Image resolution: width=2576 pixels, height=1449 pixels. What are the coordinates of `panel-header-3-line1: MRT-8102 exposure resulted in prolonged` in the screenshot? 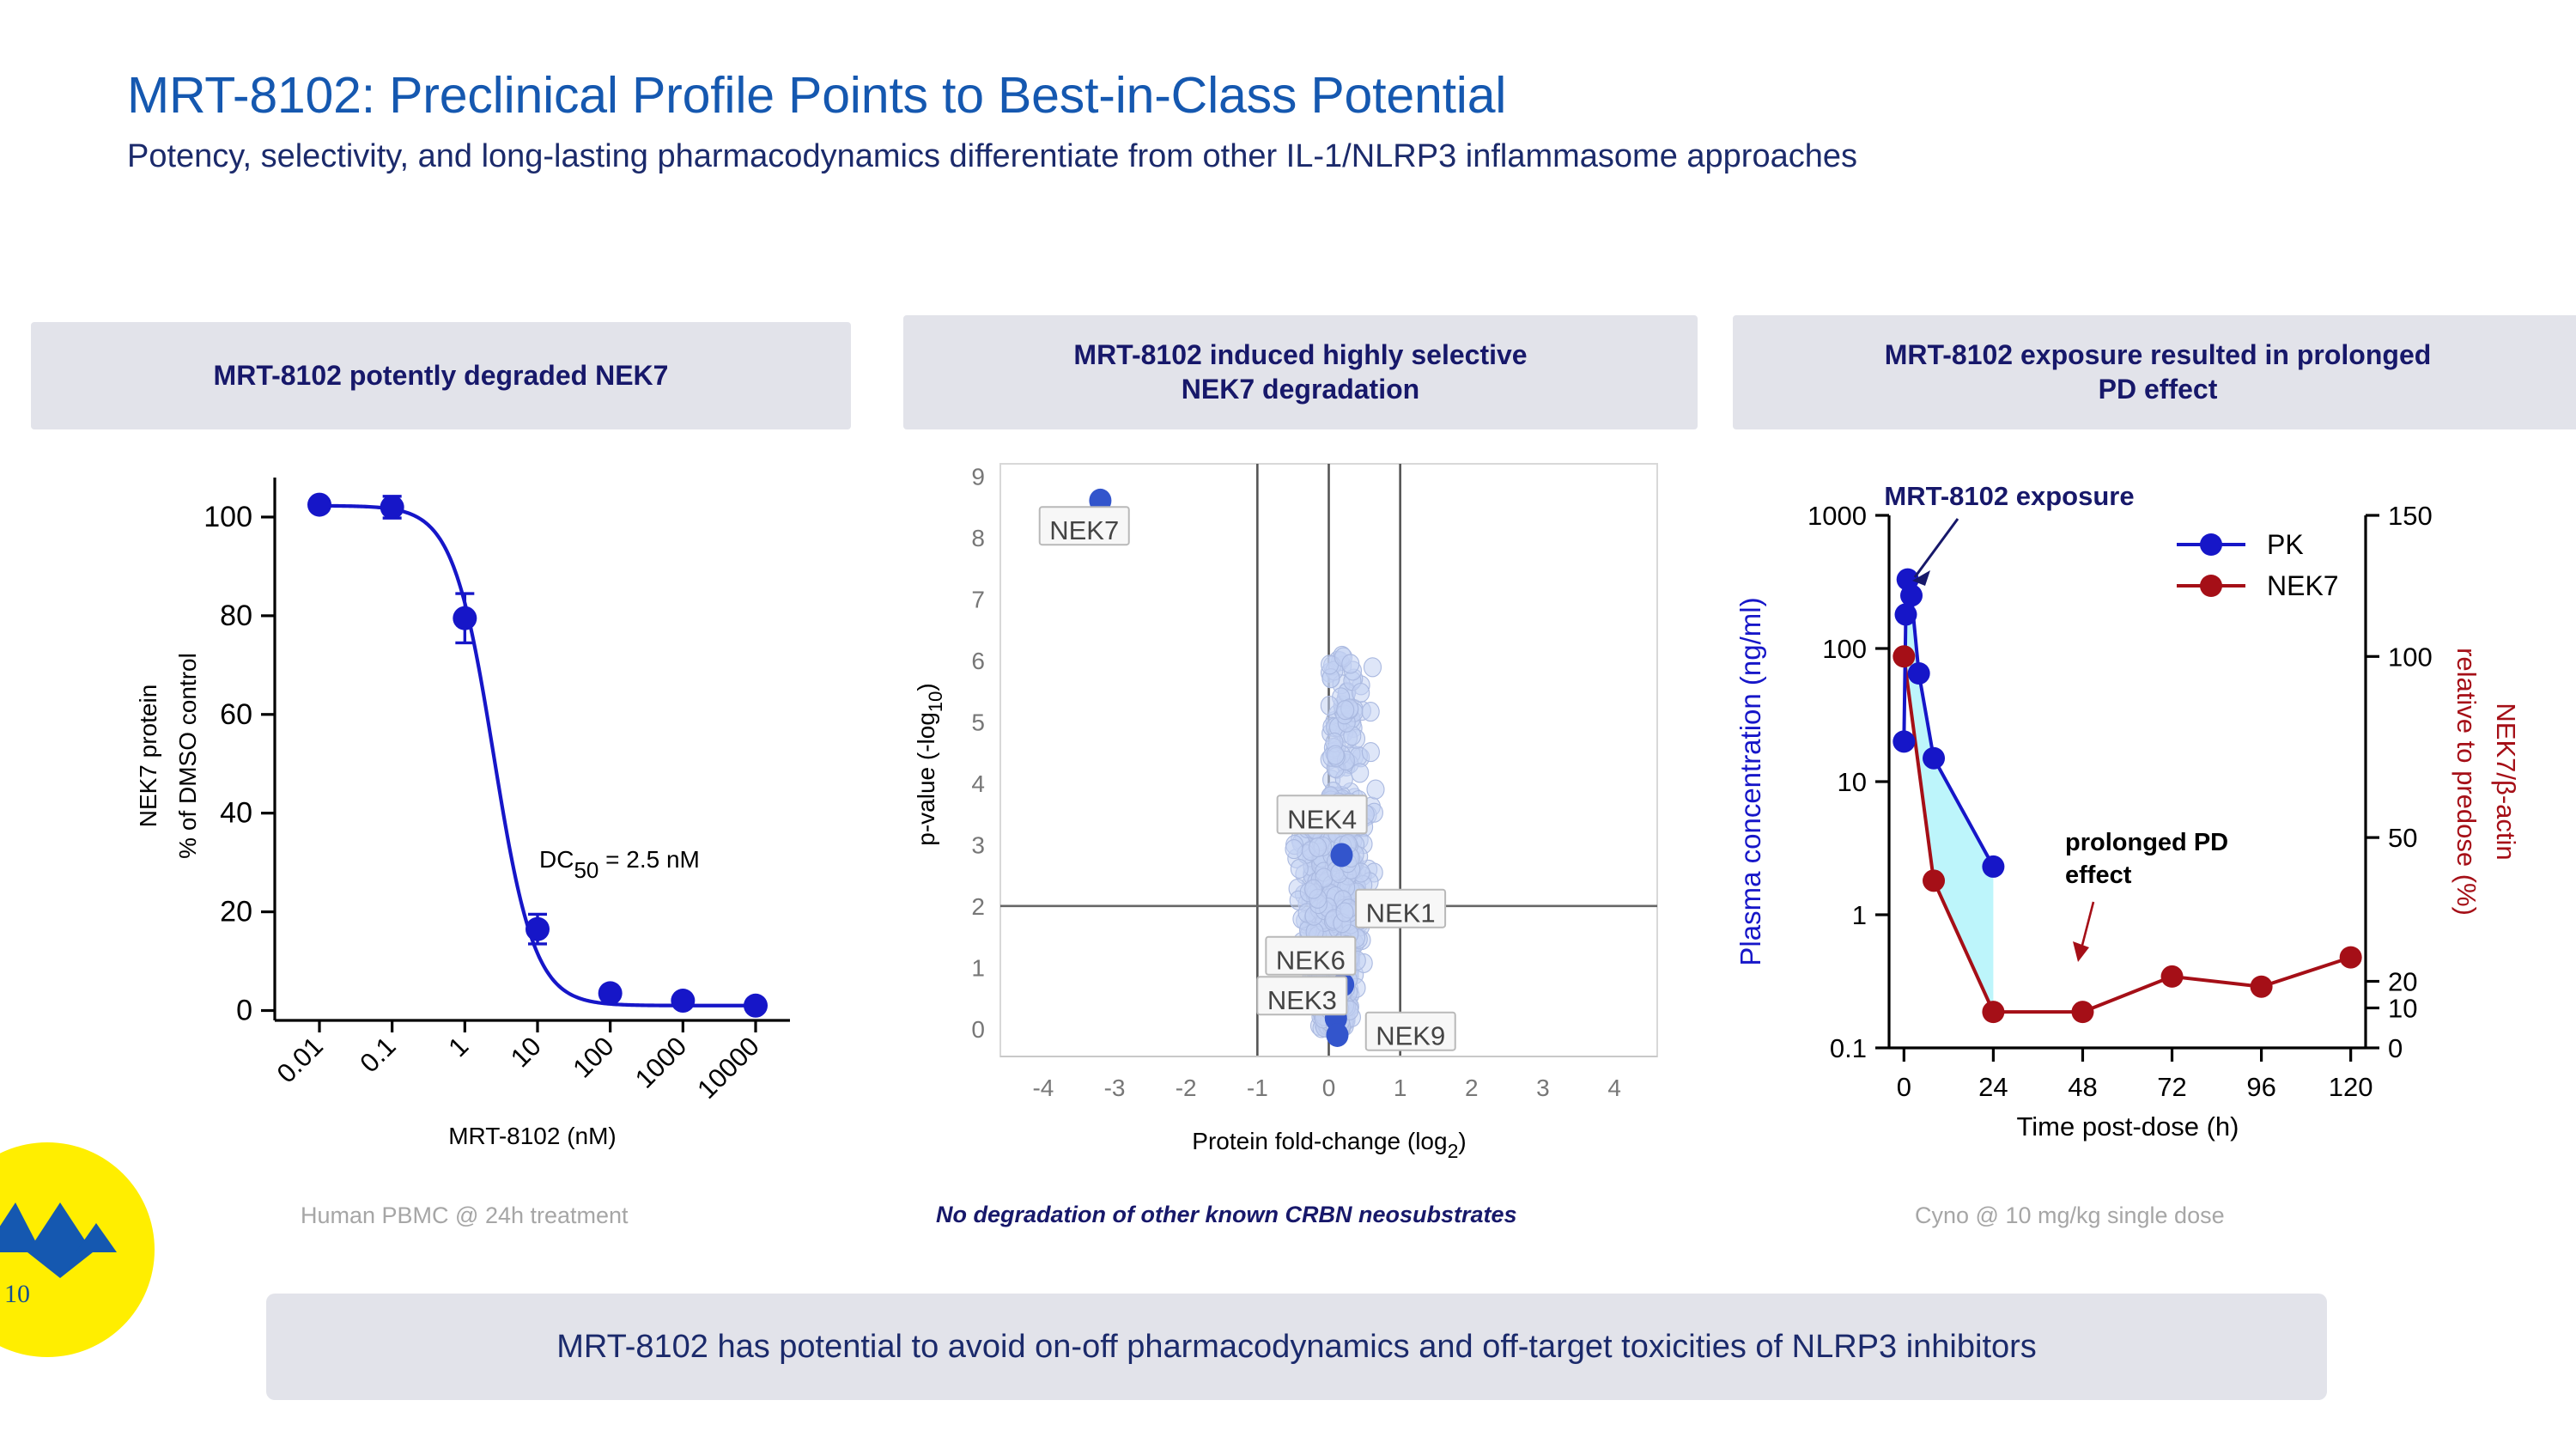 It's located at (2158, 355).